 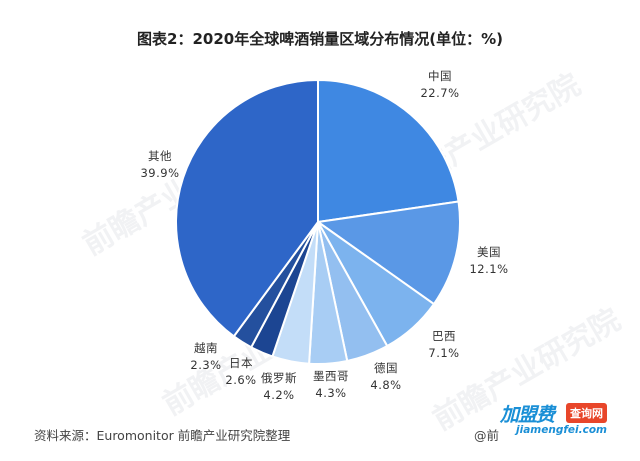 I want to click on chart-title: 图表2：2020年全球啤酒销量区域分布情况(单位：%), so click(x=320, y=39).